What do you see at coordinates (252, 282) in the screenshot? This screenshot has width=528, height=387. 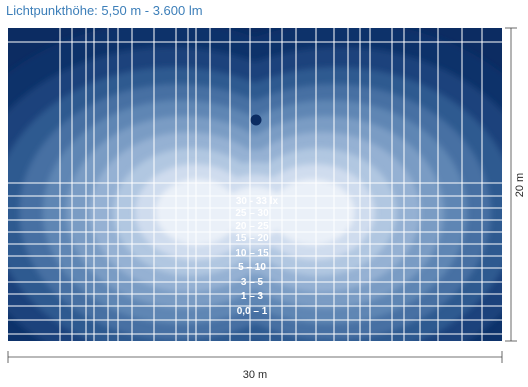 I see `legend-label: 3 – 5` at bounding box center [252, 282].